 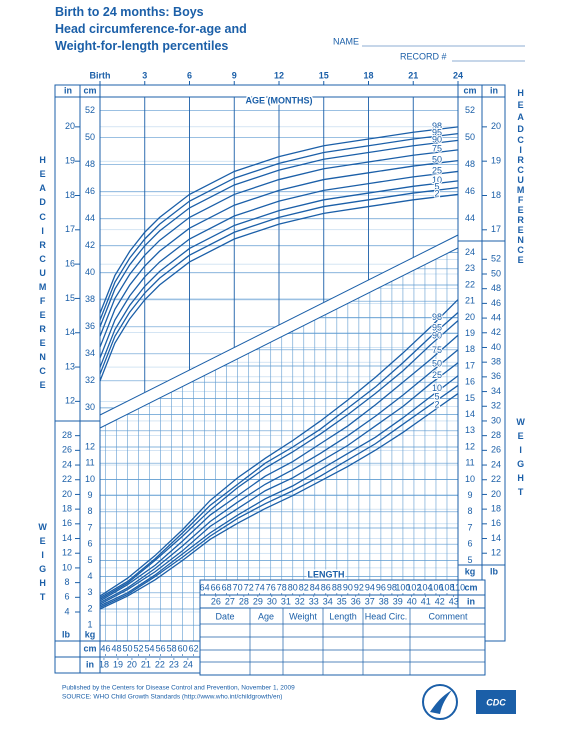 What do you see at coordinates (469, 495) in the screenshot?
I see `y-tick-label: 9` at bounding box center [469, 495].